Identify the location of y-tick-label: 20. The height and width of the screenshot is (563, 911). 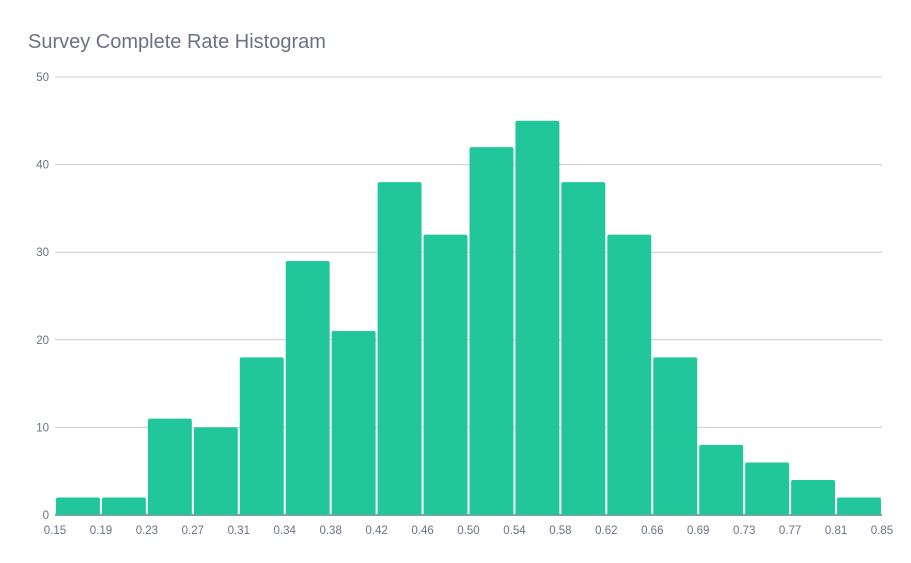
(42, 341).